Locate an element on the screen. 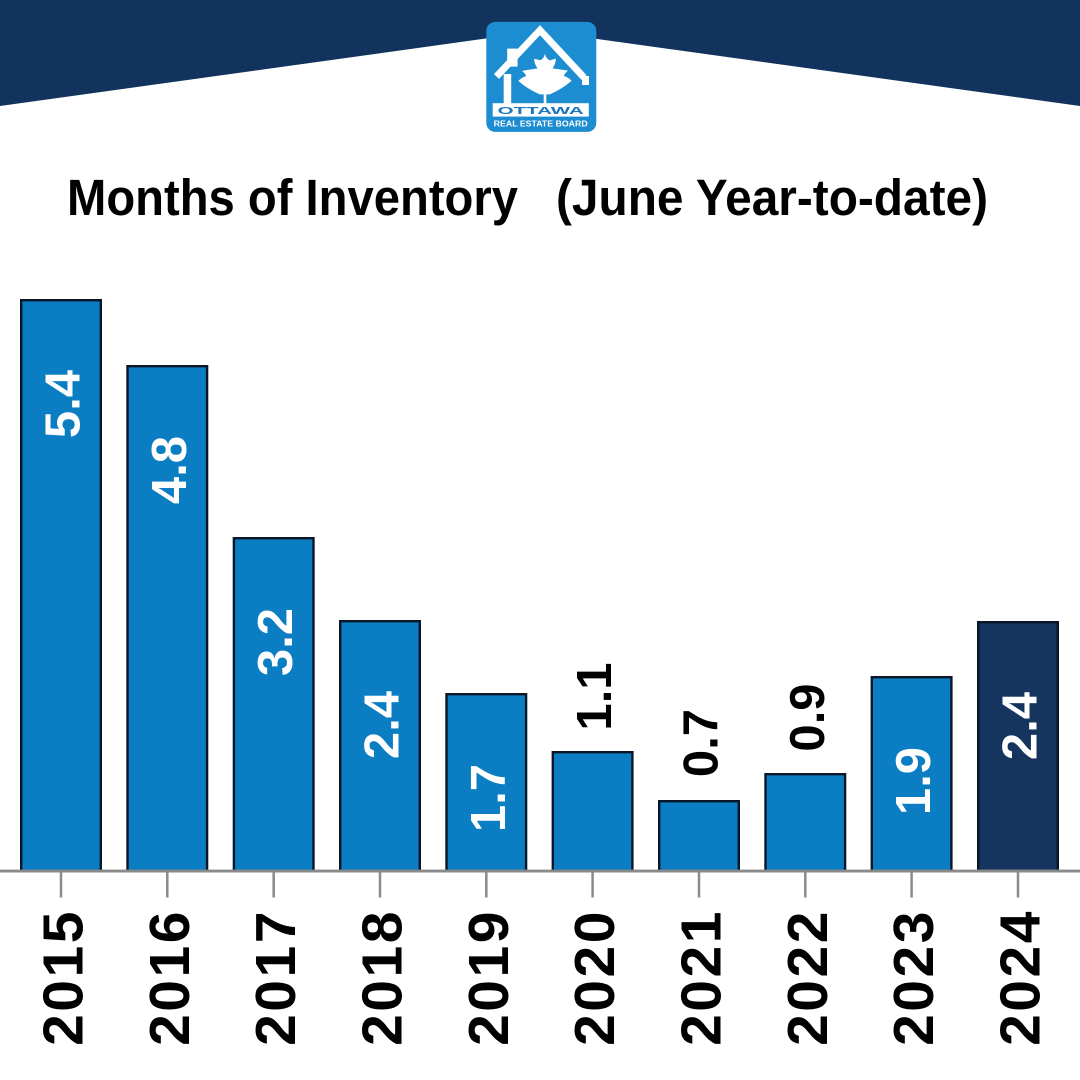 The width and height of the screenshot is (1080, 1080). svg-text: 1.1 is located at coordinates (595, 696).